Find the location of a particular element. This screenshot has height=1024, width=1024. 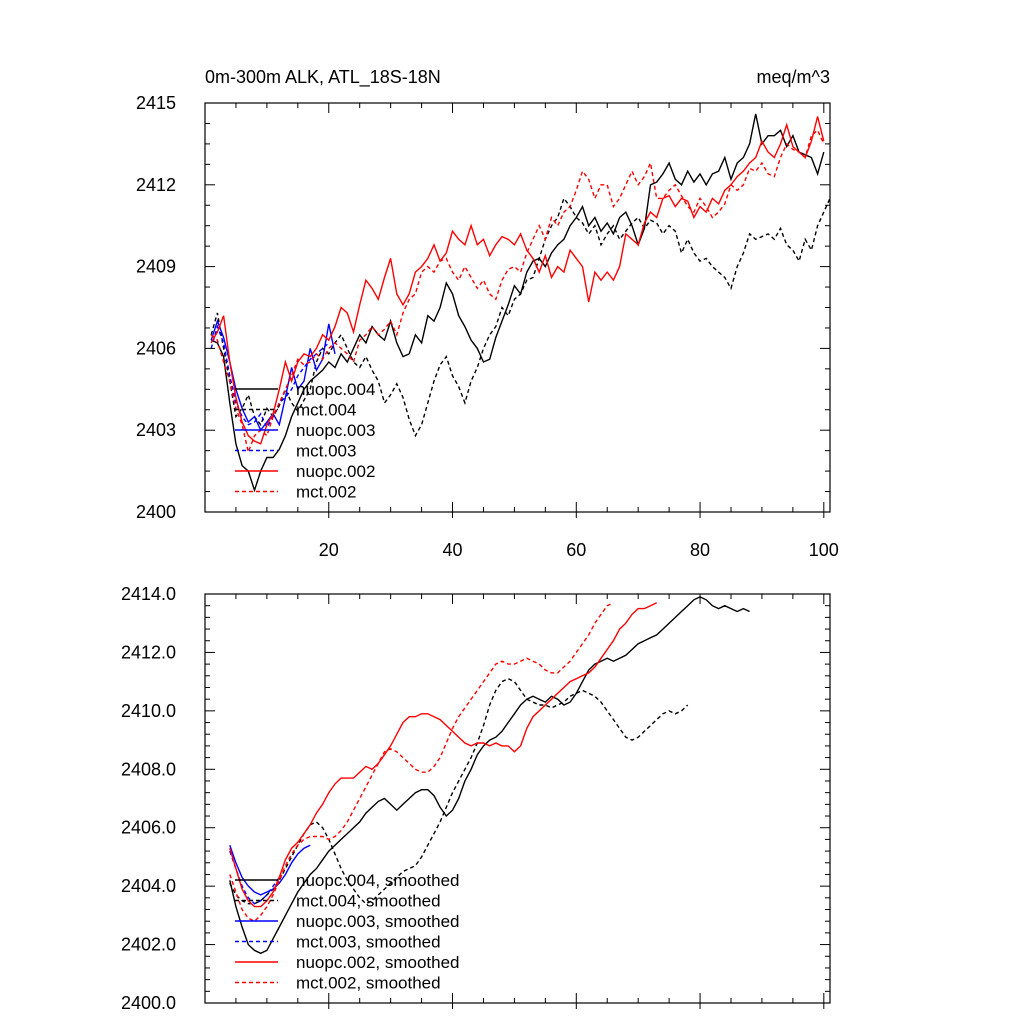

chart-units: meq/m^3 is located at coordinates (793, 77).